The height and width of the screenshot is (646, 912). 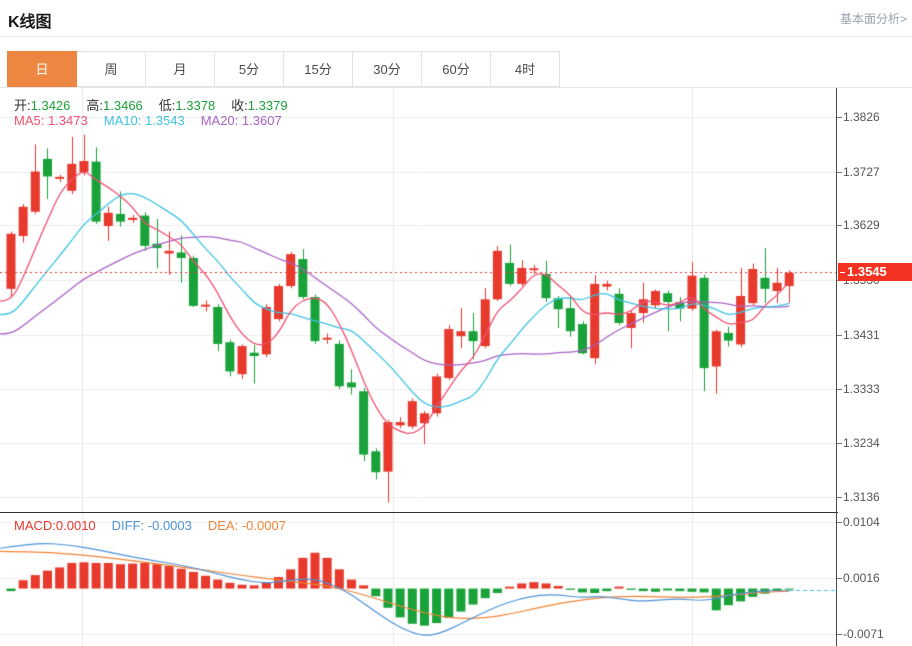 I want to click on period-tab-bar: 日 周 月 5分 15分 30分 60分 4时, so click(x=283, y=69).